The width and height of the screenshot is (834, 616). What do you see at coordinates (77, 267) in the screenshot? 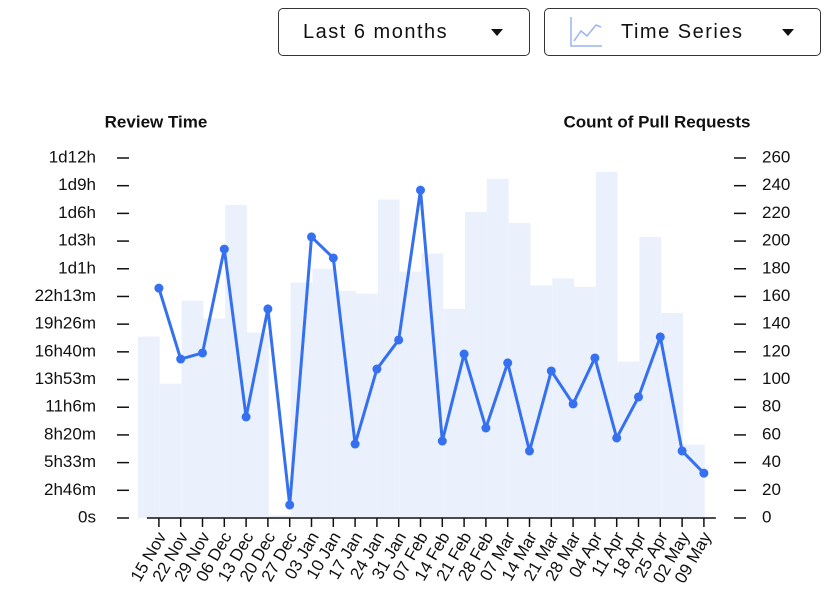
I see `y-tick-label: 1d1h` at bounding box center [77, 267].